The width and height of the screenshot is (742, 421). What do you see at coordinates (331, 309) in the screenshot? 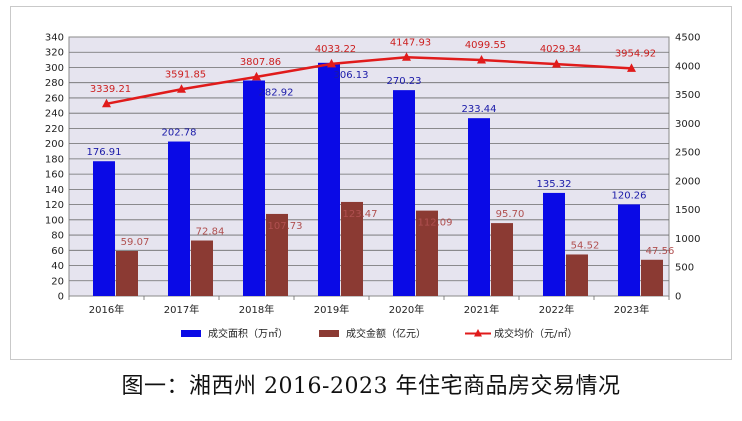
I see `x-axis-category-label: 2019年` at bounding box center [331, 309].